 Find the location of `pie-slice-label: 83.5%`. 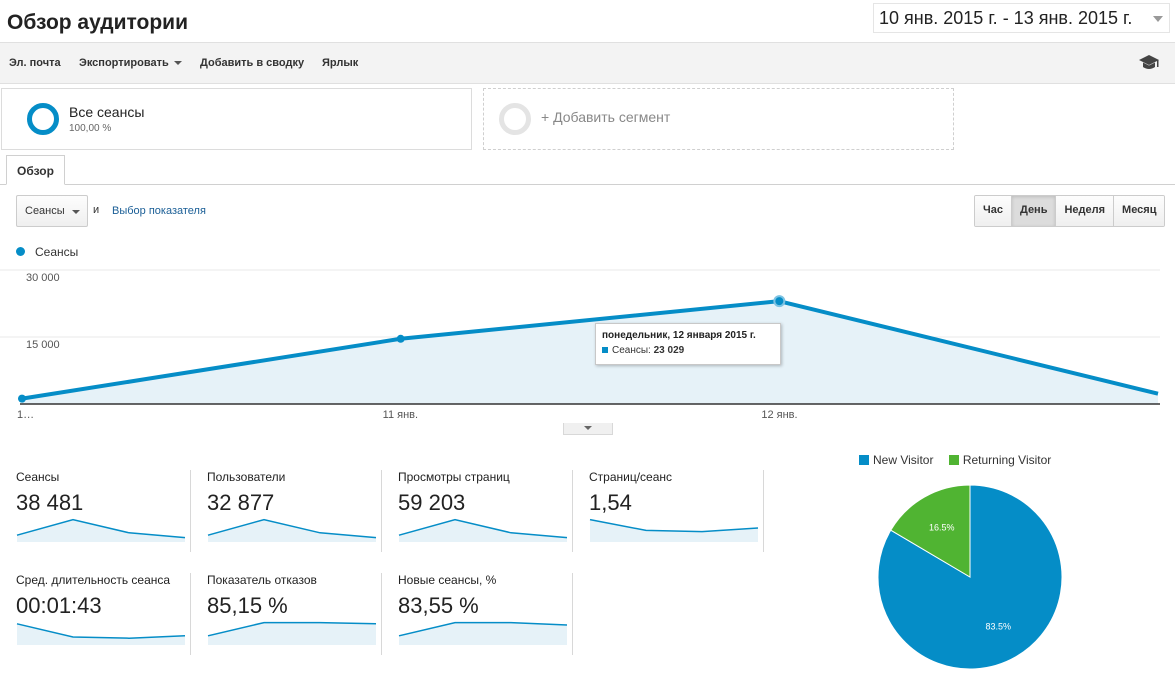

pie-slice-label: 83.5% is located at coordinates (998, 627).